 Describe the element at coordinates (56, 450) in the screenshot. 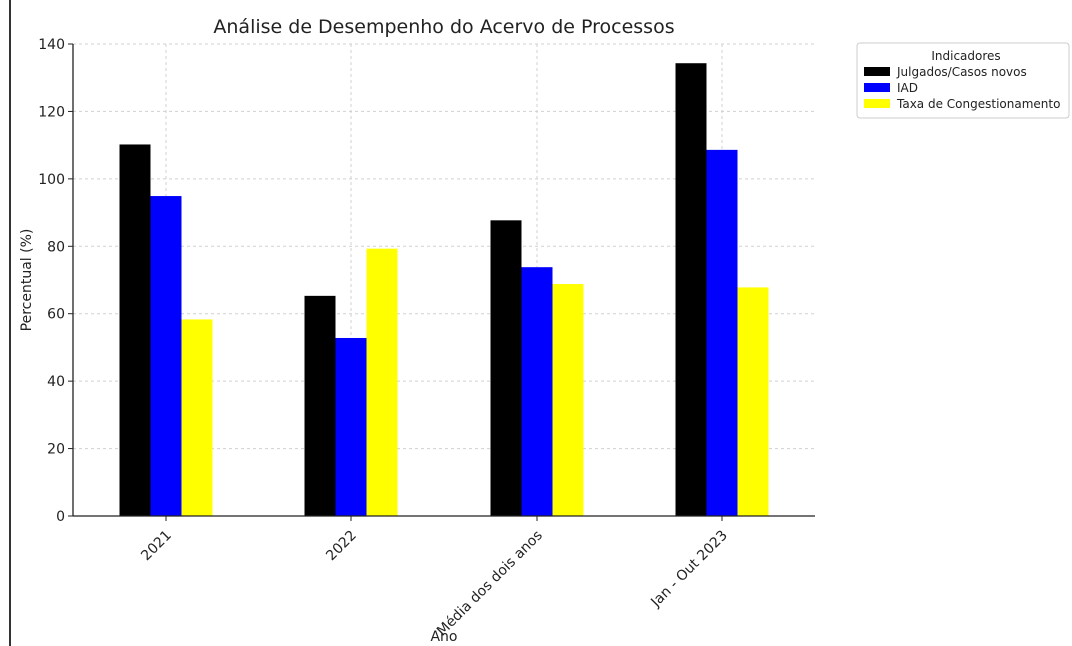

I see `y-tick-label: 20` at that location.